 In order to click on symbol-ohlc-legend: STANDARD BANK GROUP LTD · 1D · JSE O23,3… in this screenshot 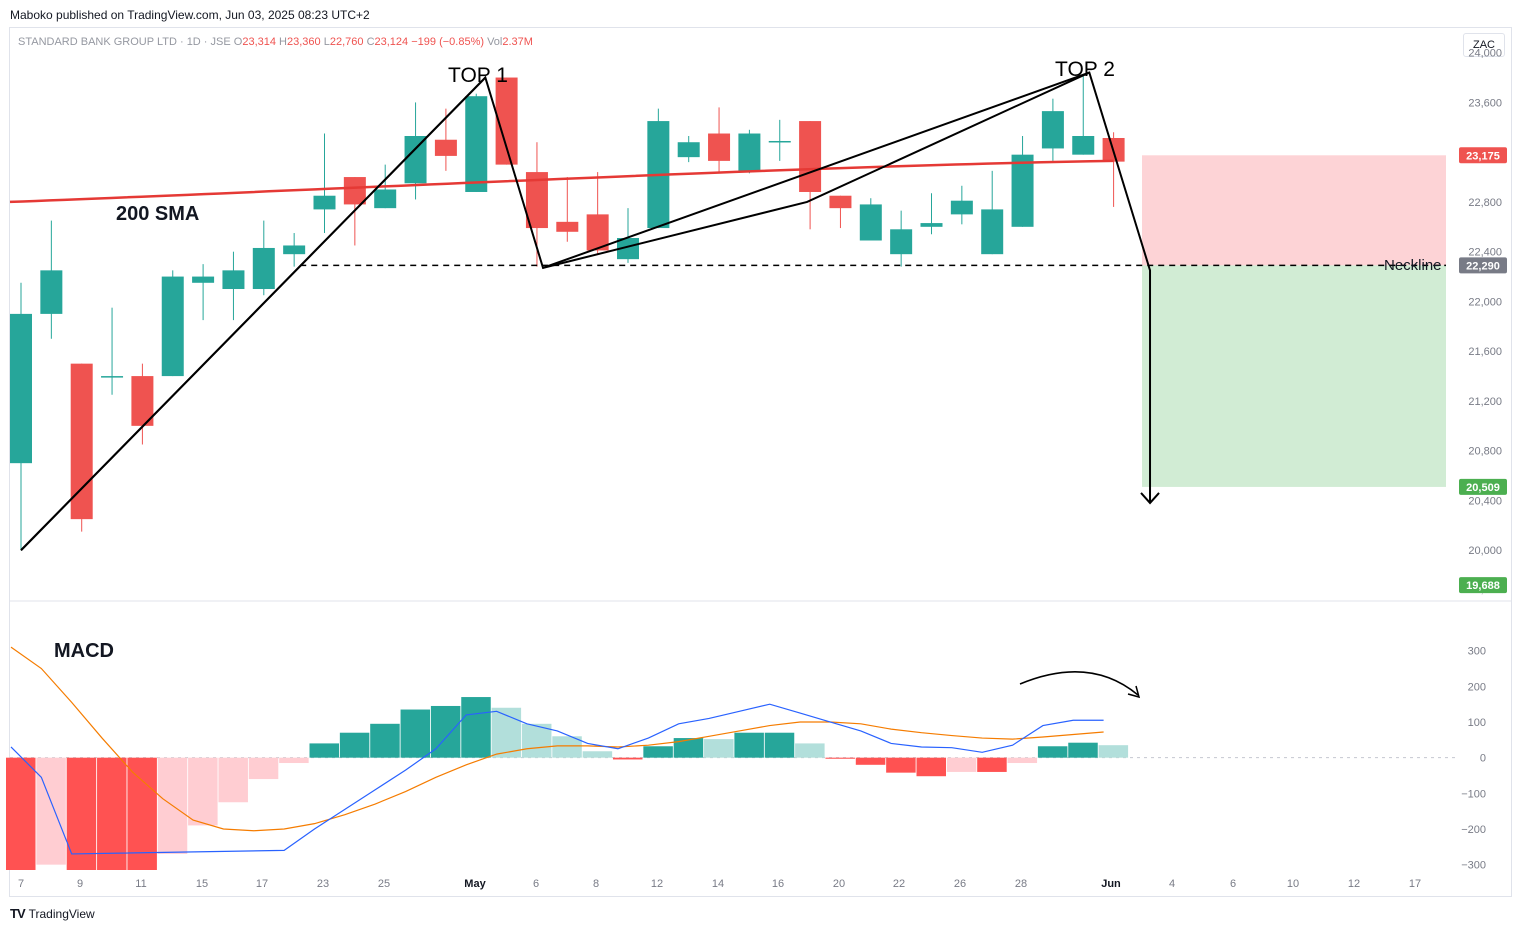, I will do `click(275, 42)`.